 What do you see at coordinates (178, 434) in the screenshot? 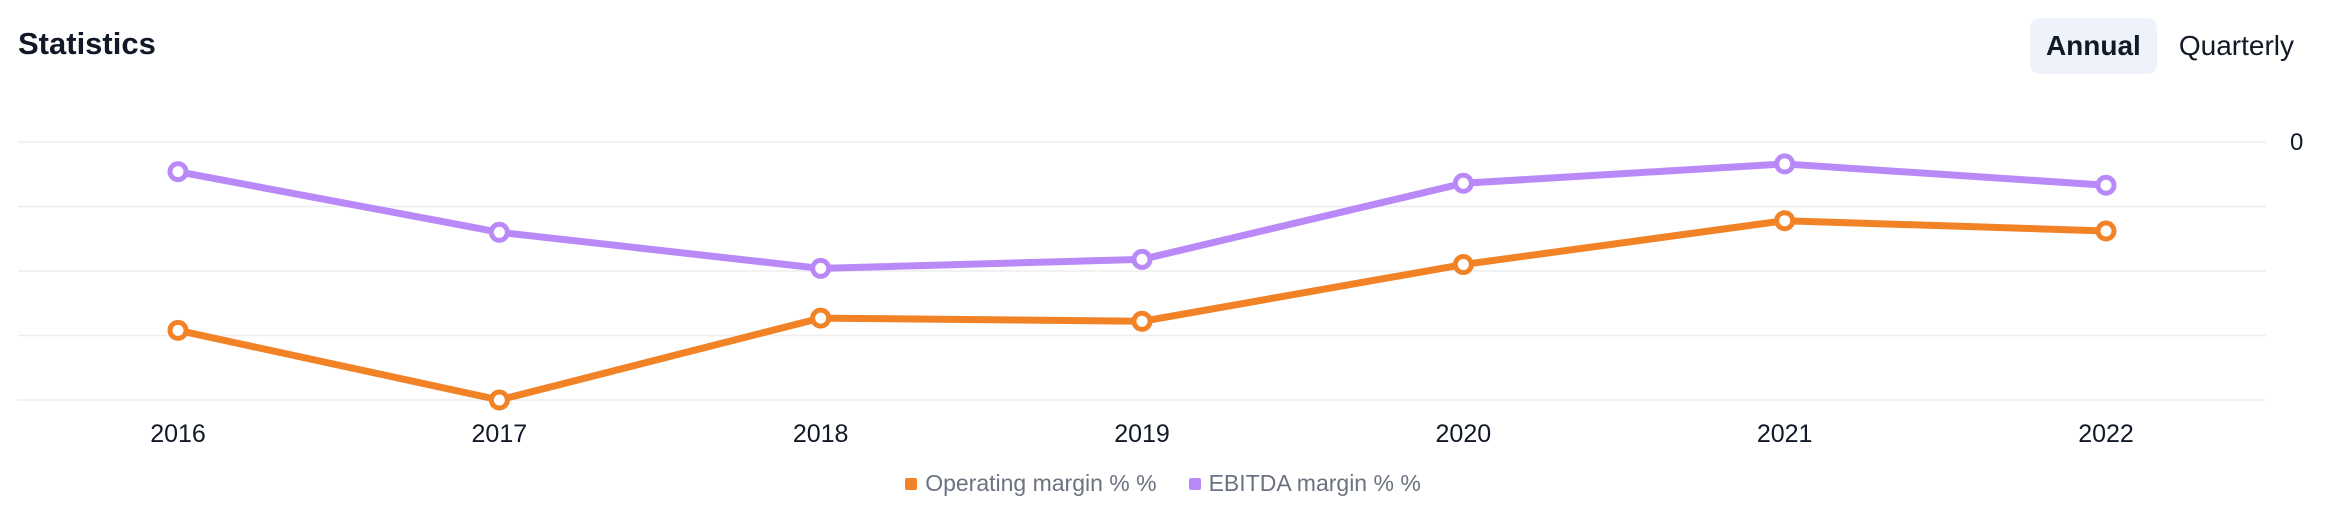
I see `x-tick-label: 2016` at bounding box center [178, 434].